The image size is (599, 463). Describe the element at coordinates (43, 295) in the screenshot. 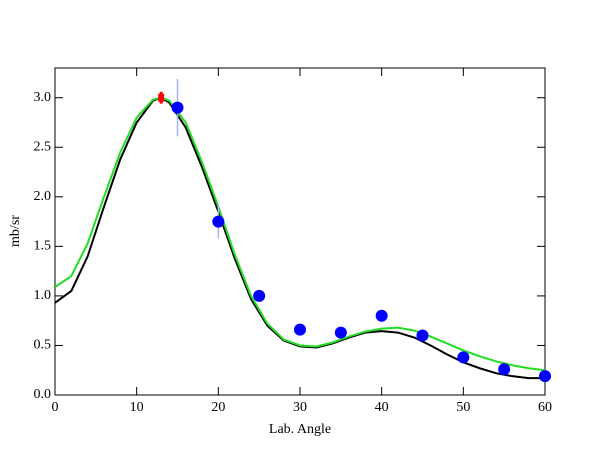

I see `y-tick-label: 1.0` at that location.